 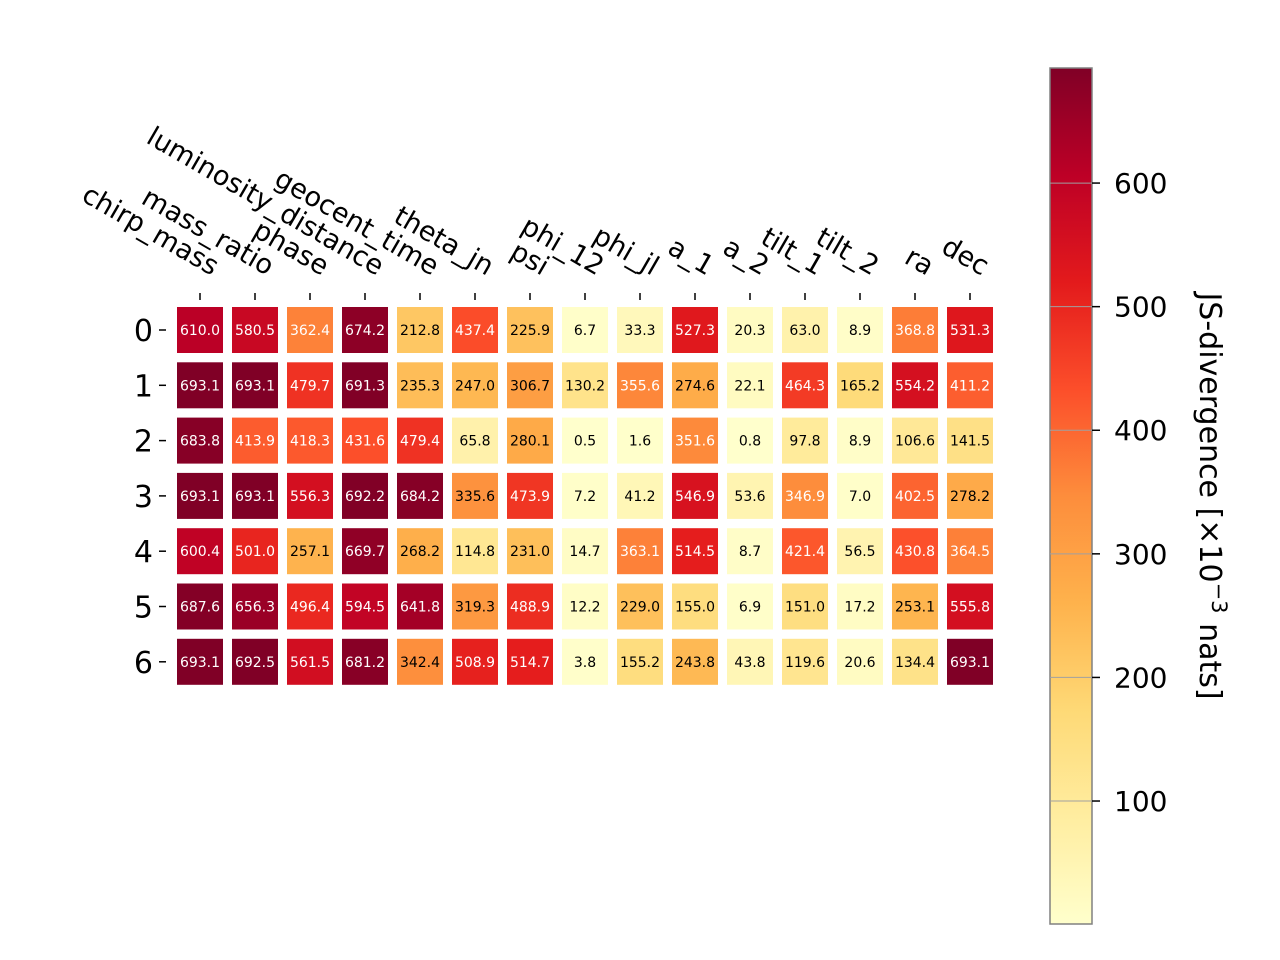 I want to click on cell-value-label: 114.8, so click(x=475, y=552).